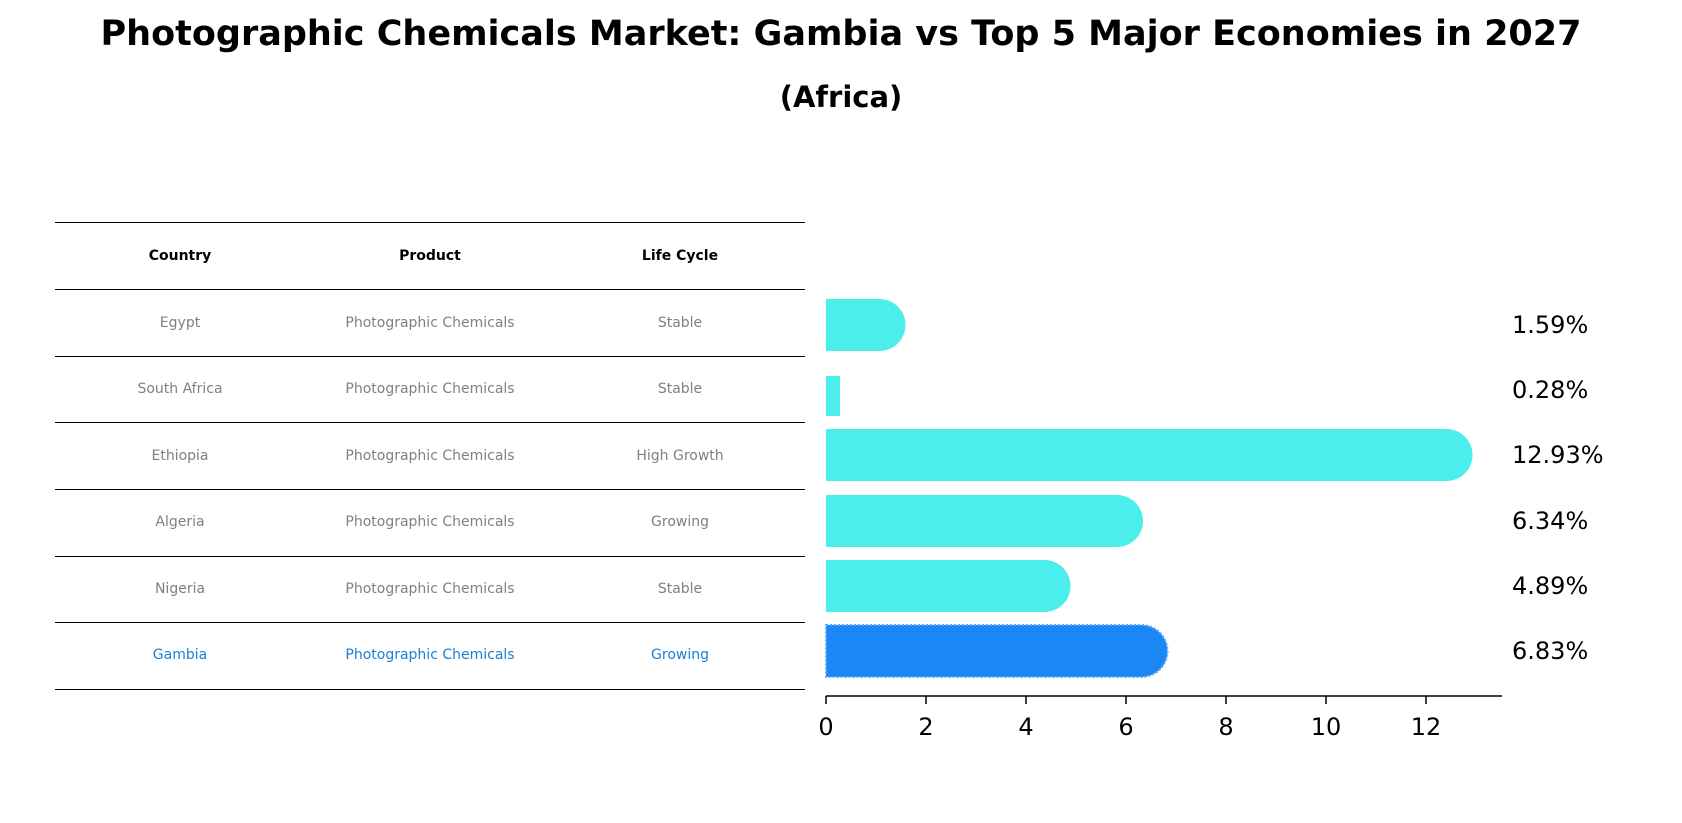 This screenshot has width=1682, height=823. What do you see at coordinates (180, 389) in the screenshot?
I see `cell-country: South Africa` at bounding box center [180, 389].